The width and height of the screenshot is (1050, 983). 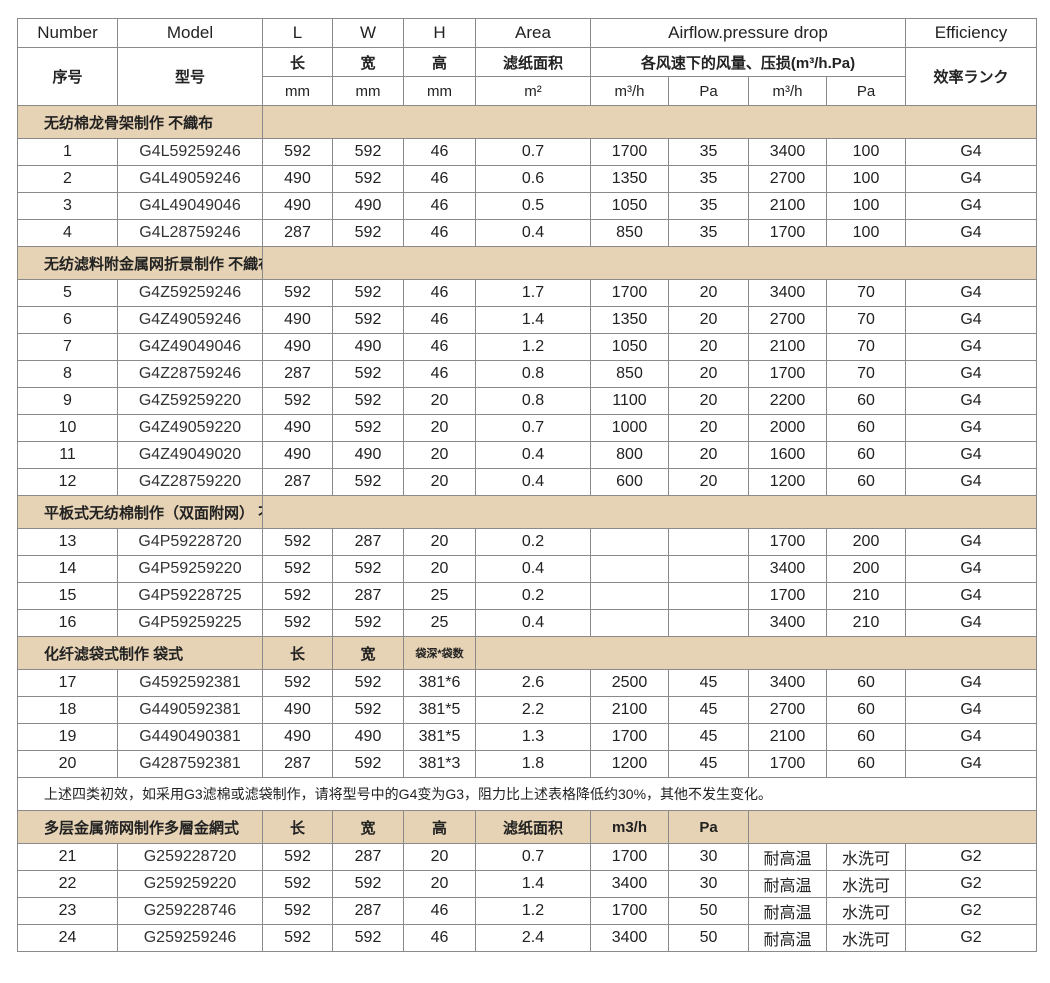 I want to click on table-cell: 2.6, so click(x=533, y=683).